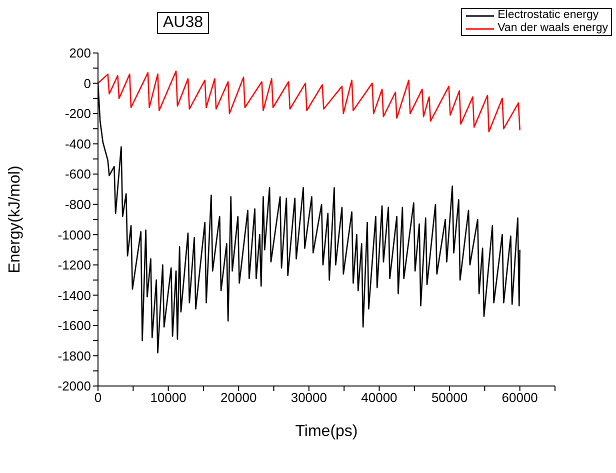  Describe the element at coordinates (74, 265) in the screenshot. I see `y-tick-label: -1200` at that location.